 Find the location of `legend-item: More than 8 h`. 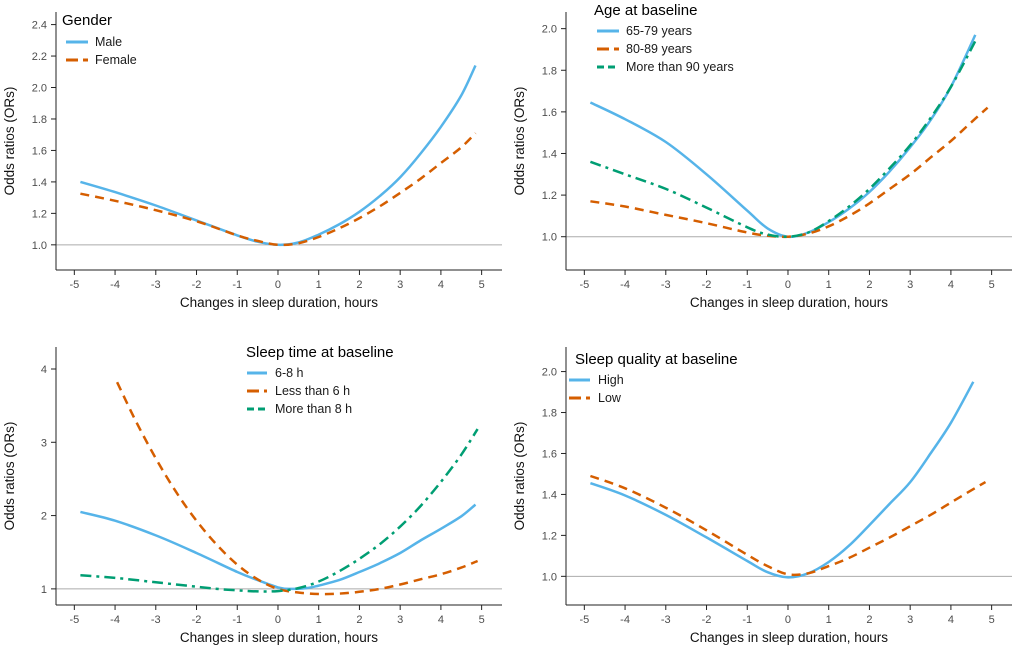

legend-item: More than 8 h is located at coordinates (299, 409).